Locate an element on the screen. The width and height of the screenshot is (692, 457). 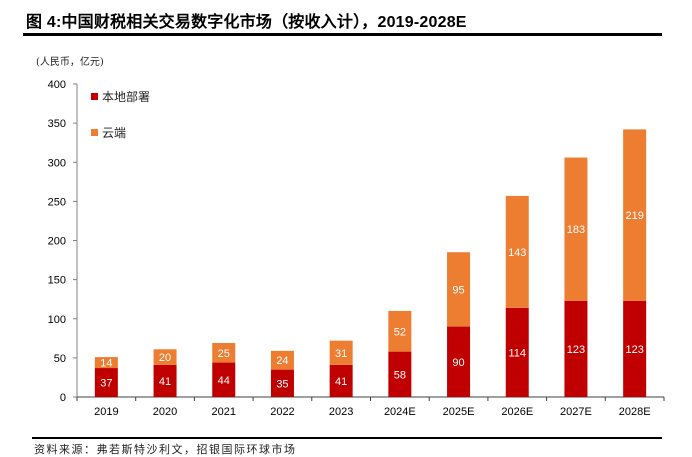
data-label: 183 is located at coordinates (576, 230).